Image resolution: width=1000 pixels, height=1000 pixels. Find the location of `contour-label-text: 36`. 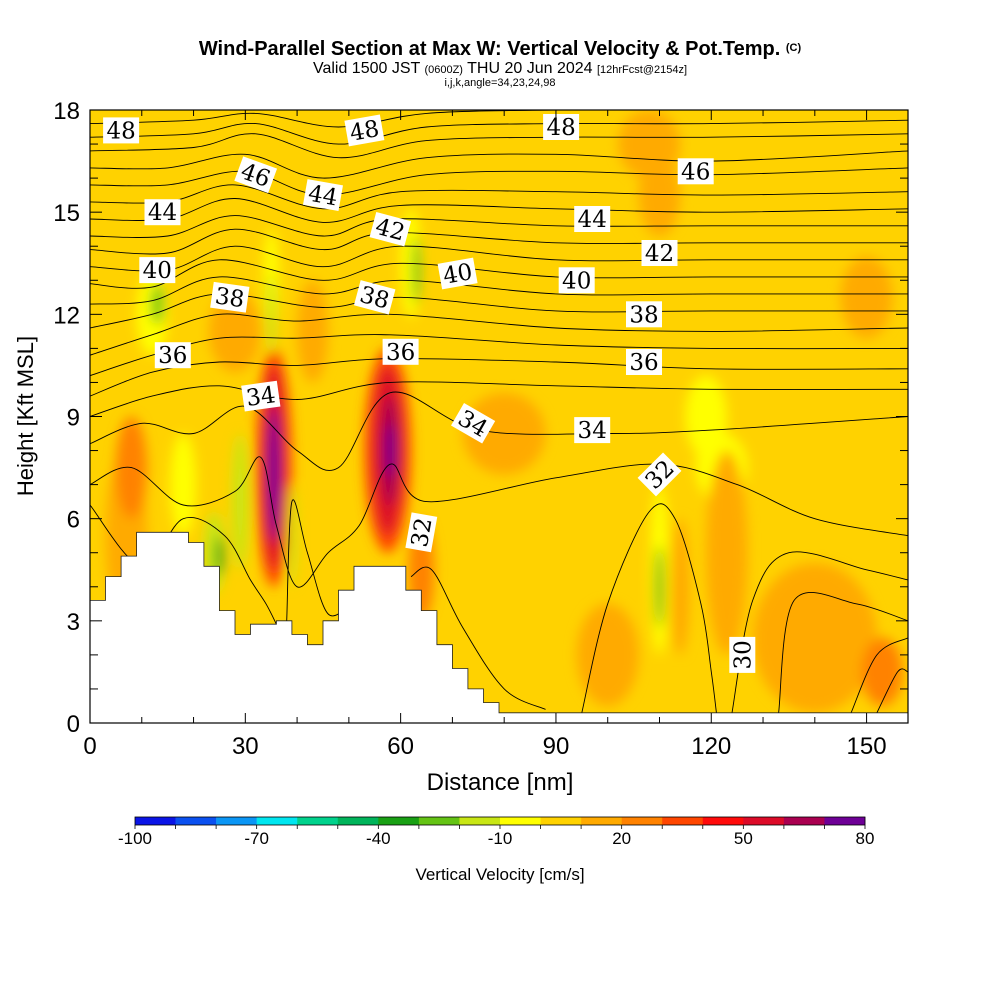

contour-label-text: 36 is located at coordinates (172, 356).